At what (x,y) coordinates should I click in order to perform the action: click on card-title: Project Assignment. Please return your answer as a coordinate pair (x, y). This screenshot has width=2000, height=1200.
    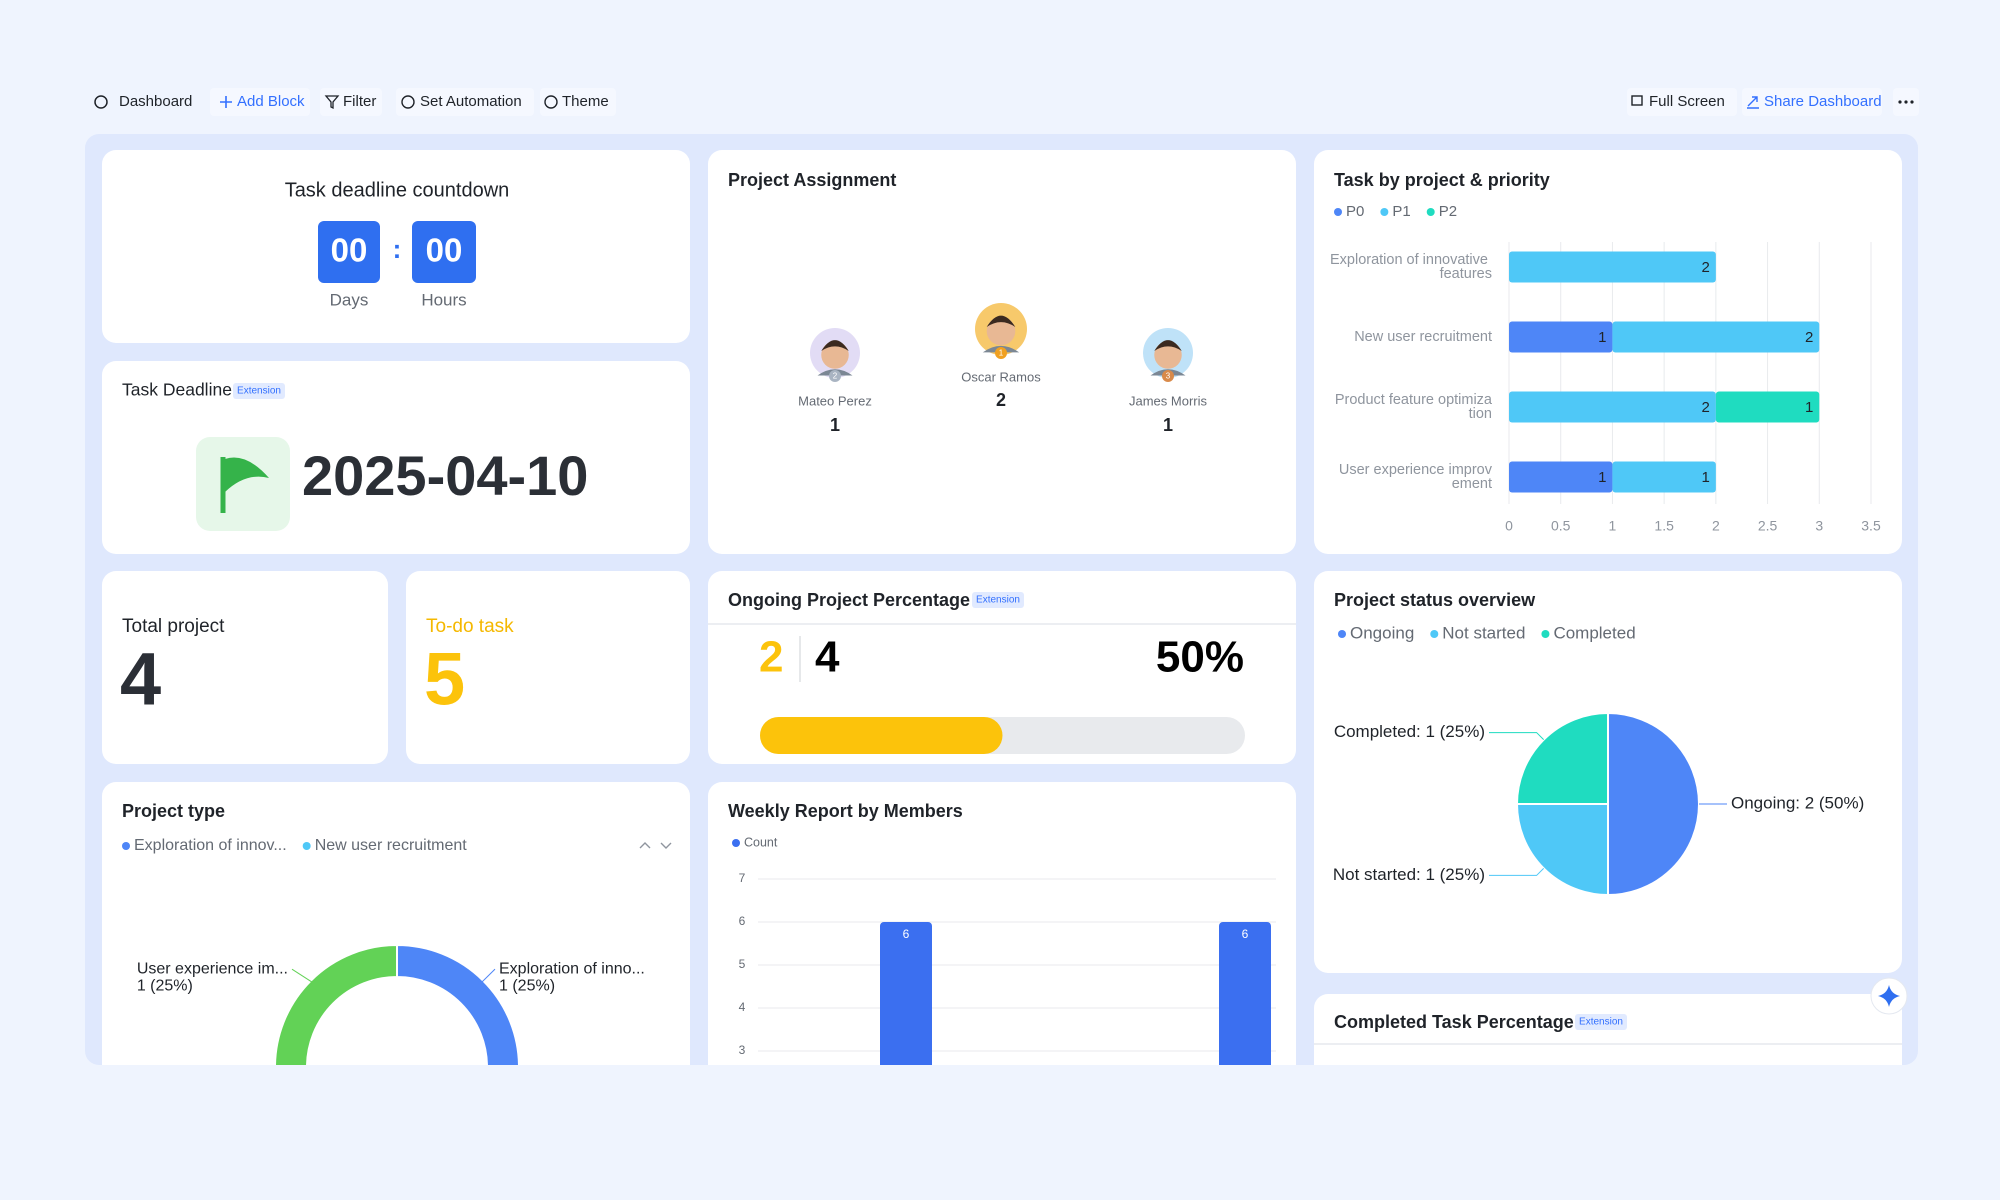
    Looking at the image, I should click on (812, 180).